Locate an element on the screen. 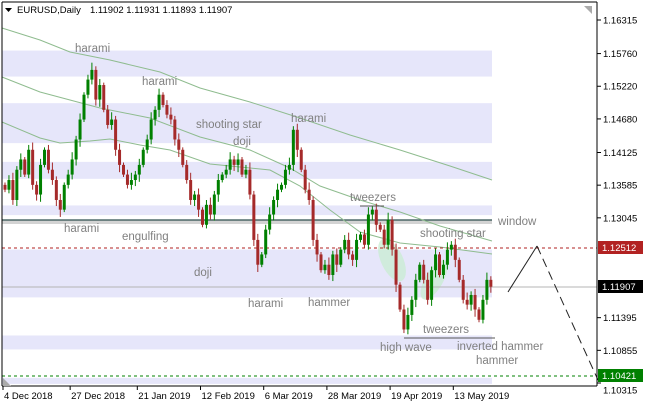 Image resolution: width=645 pixels, height=407 pixels. annotation: hammer is located at coordinates (497, 361).